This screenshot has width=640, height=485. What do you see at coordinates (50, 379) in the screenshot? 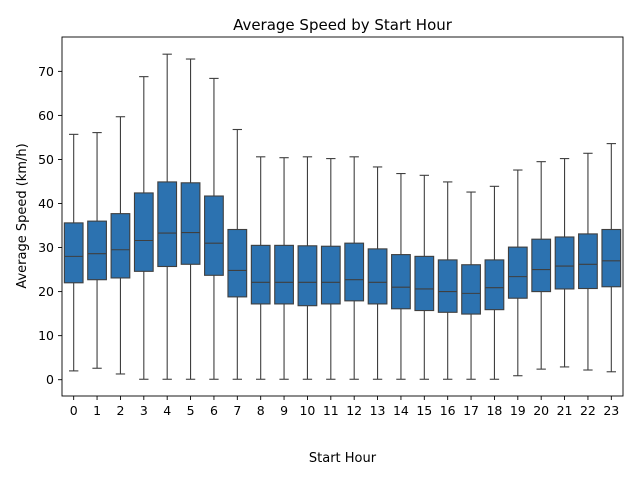
I see `y-tick-label: 0` at bounding box center [50, 379].